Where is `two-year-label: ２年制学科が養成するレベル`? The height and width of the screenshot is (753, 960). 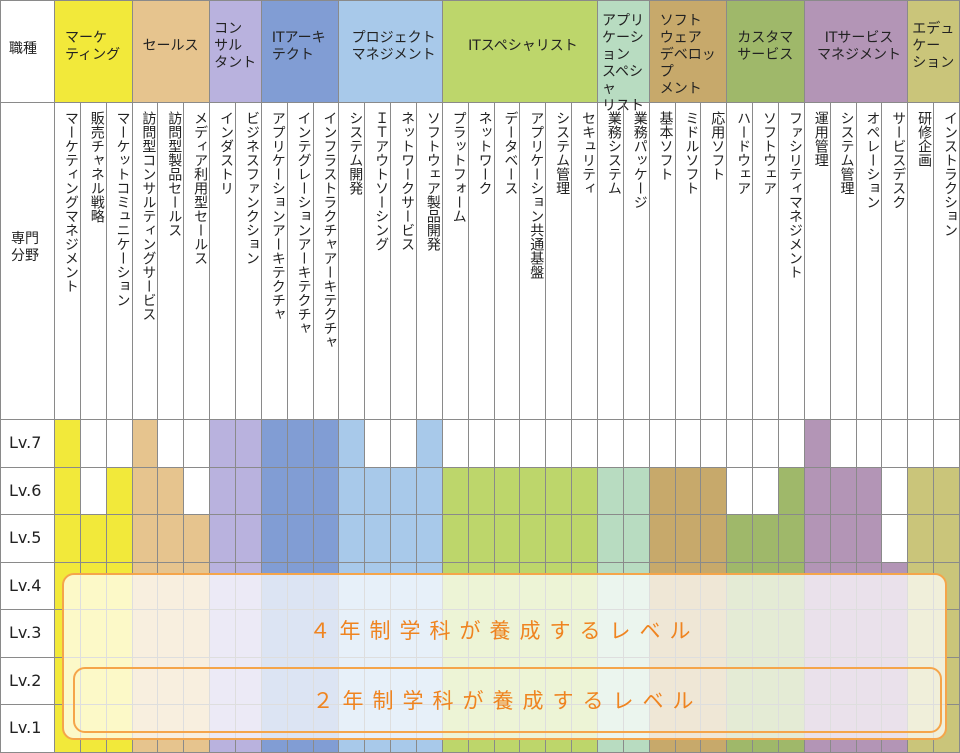 two-year-label: ２年制学科が養成するレベル is located at coordinates (507, 701).